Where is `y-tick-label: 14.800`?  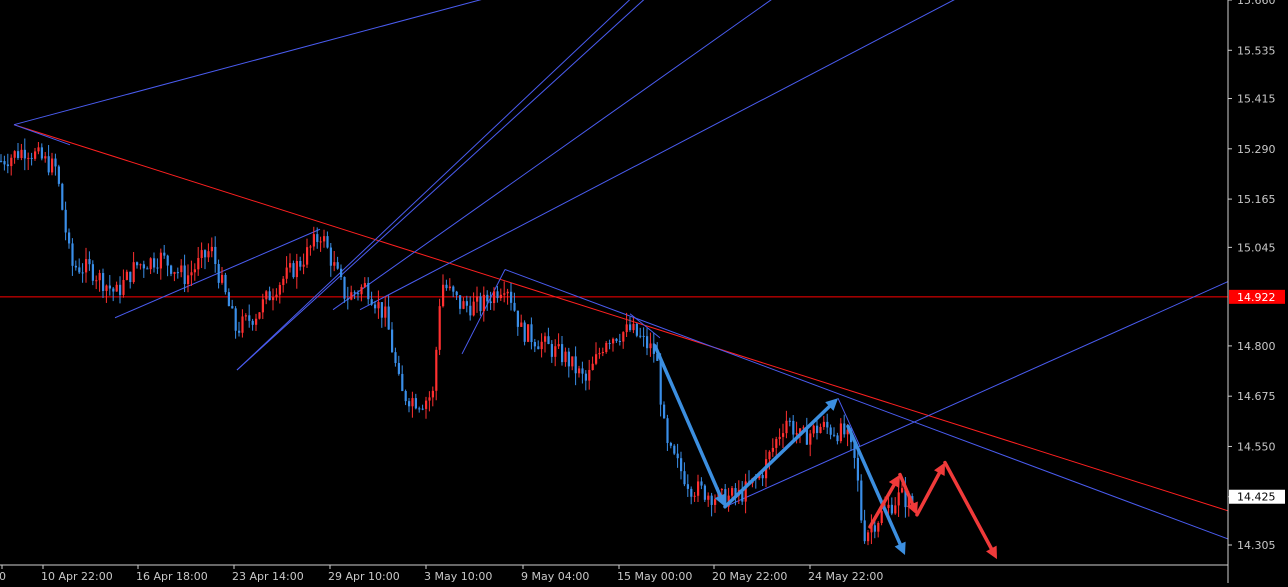 y-tick-label: 14.800 is located at coordinates (1256, 346).